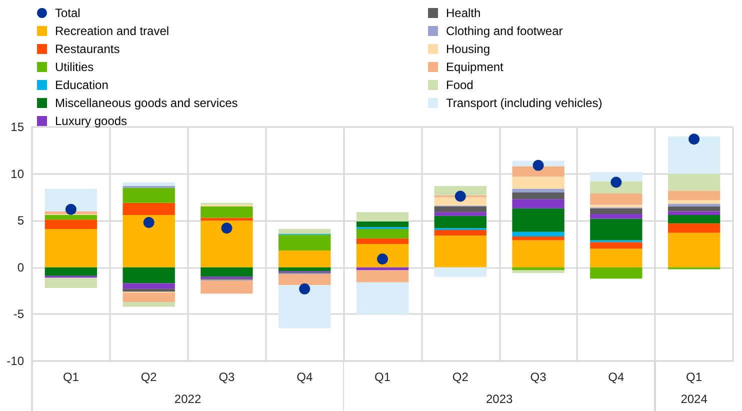  Describe the element at coordinates (15, 361) in the screenshot. I see `y-tick-label: -10` at that location.